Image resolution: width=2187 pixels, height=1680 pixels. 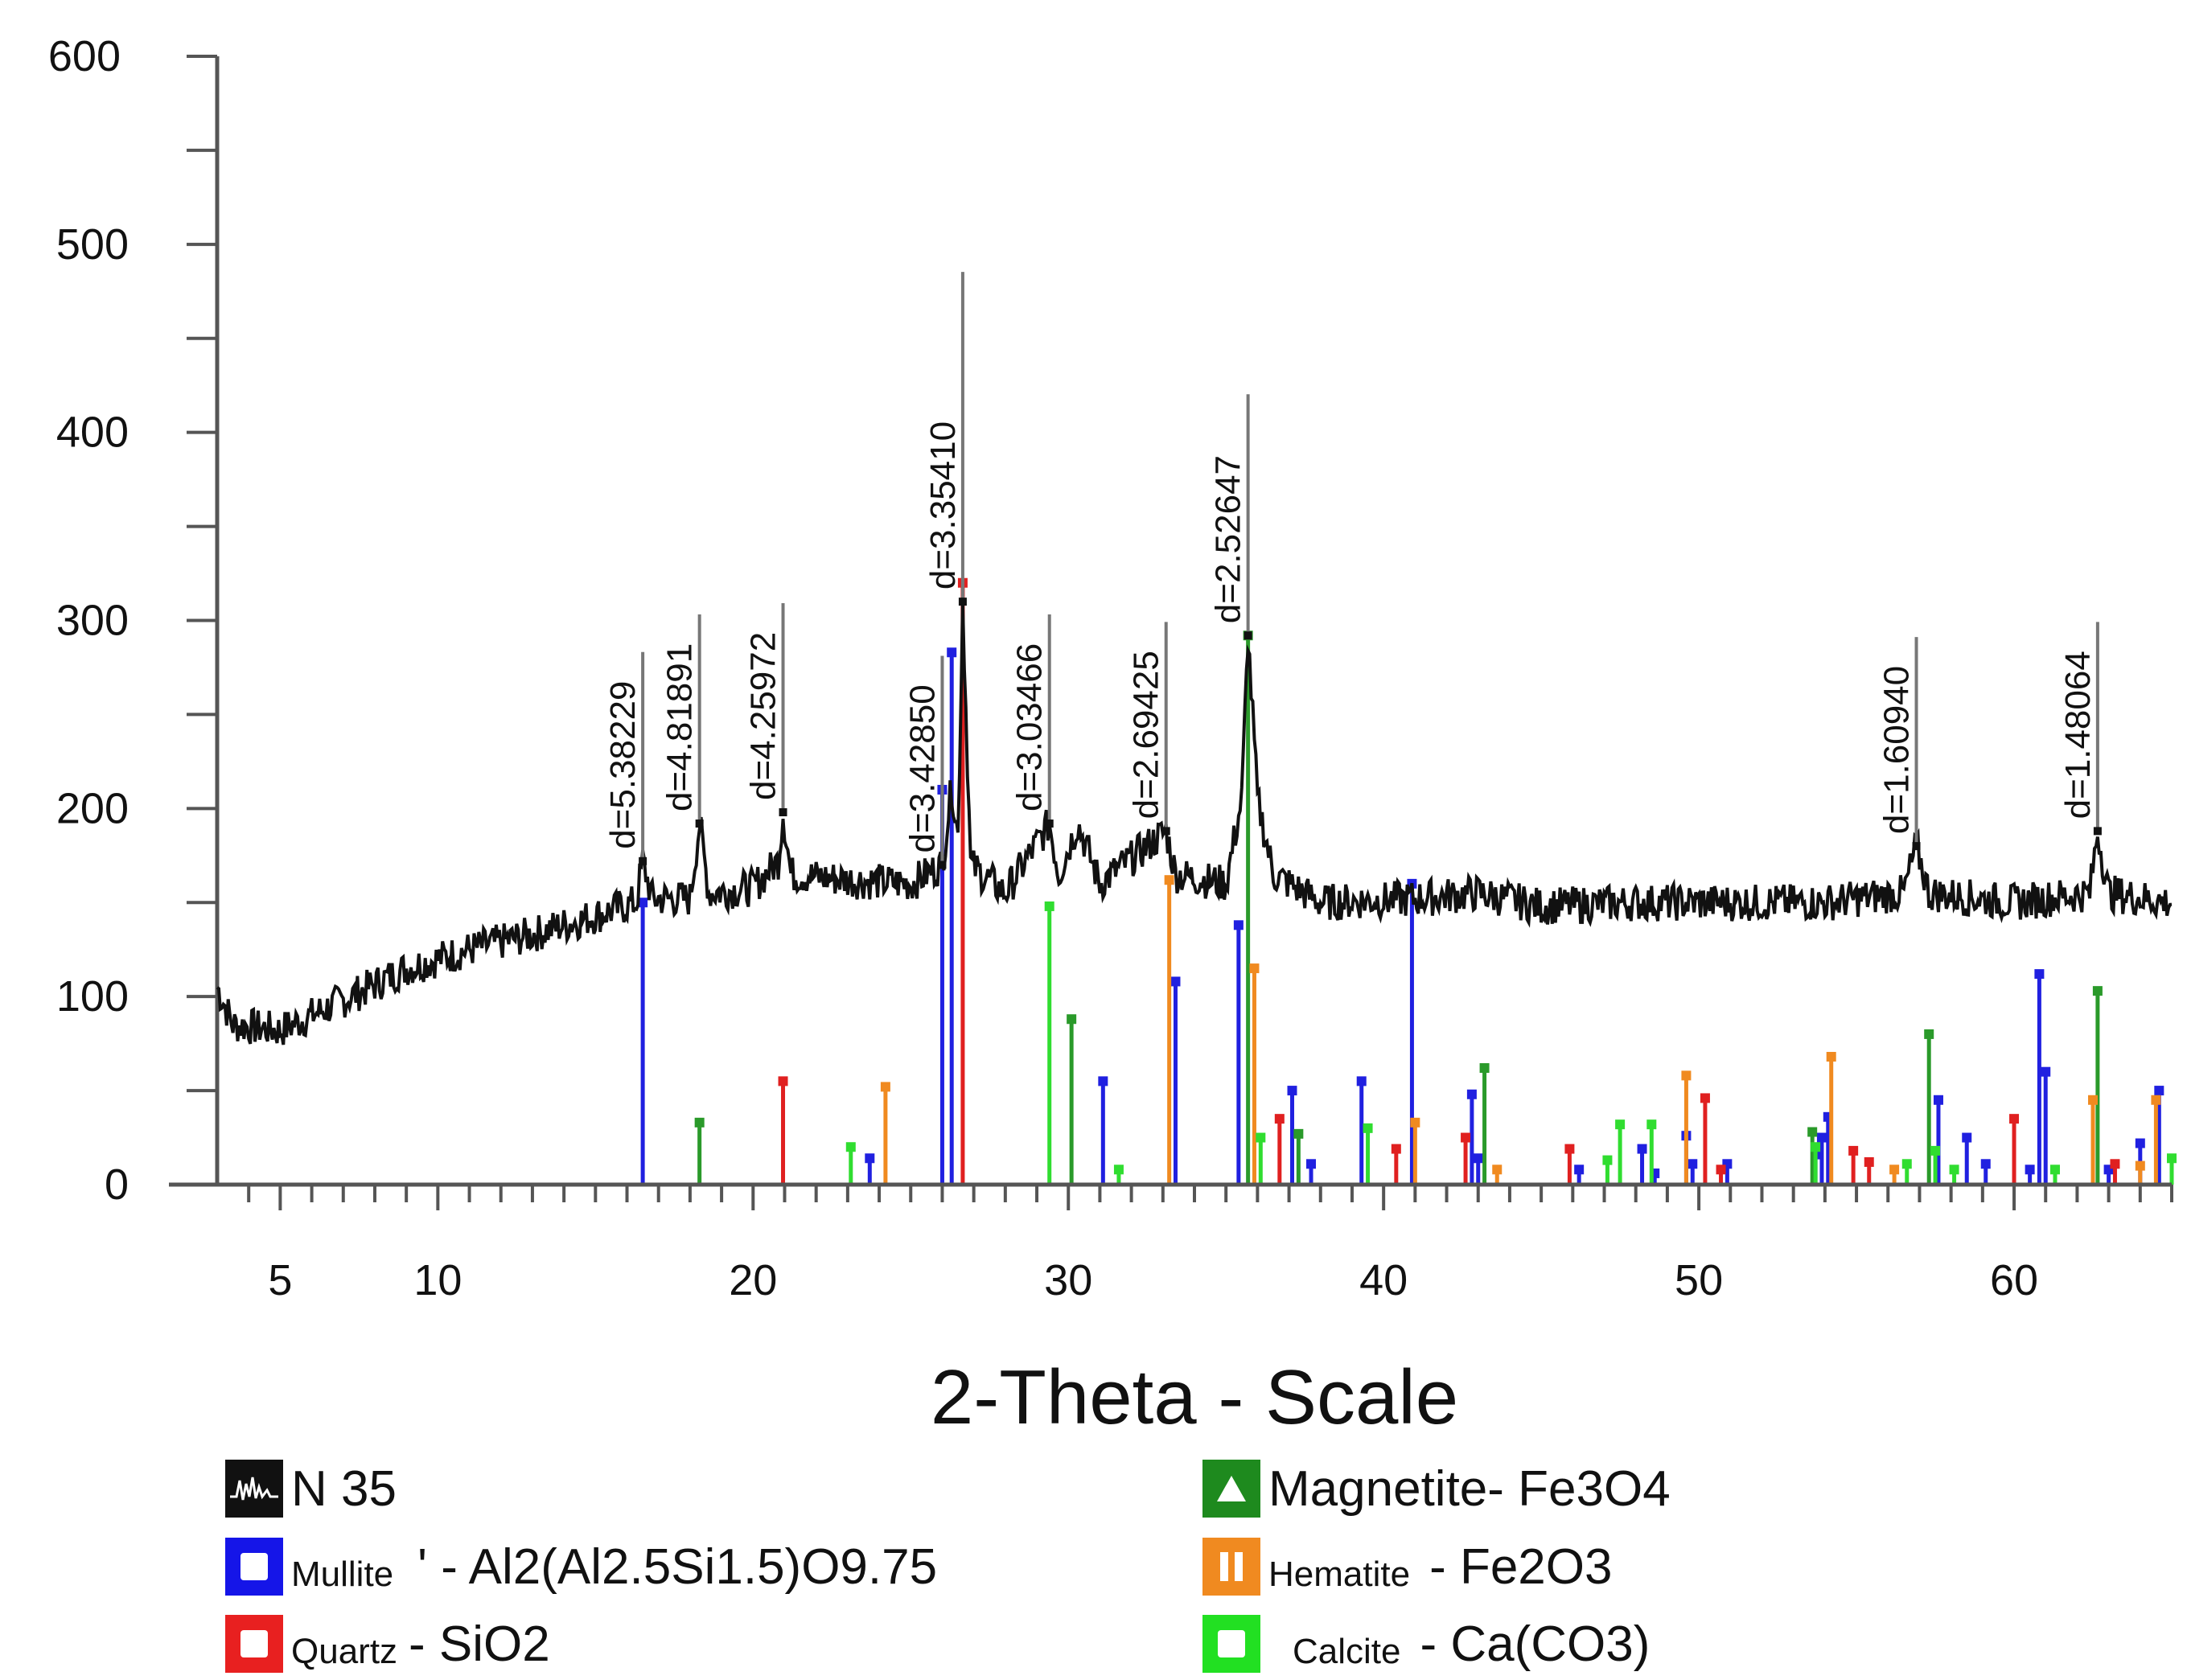 What do you see at coordinates (1210, 1245) in the screenshot?
I see `x-ticks: 5 10 20 30 40 50 60` at bounding box center [1210, 1245].